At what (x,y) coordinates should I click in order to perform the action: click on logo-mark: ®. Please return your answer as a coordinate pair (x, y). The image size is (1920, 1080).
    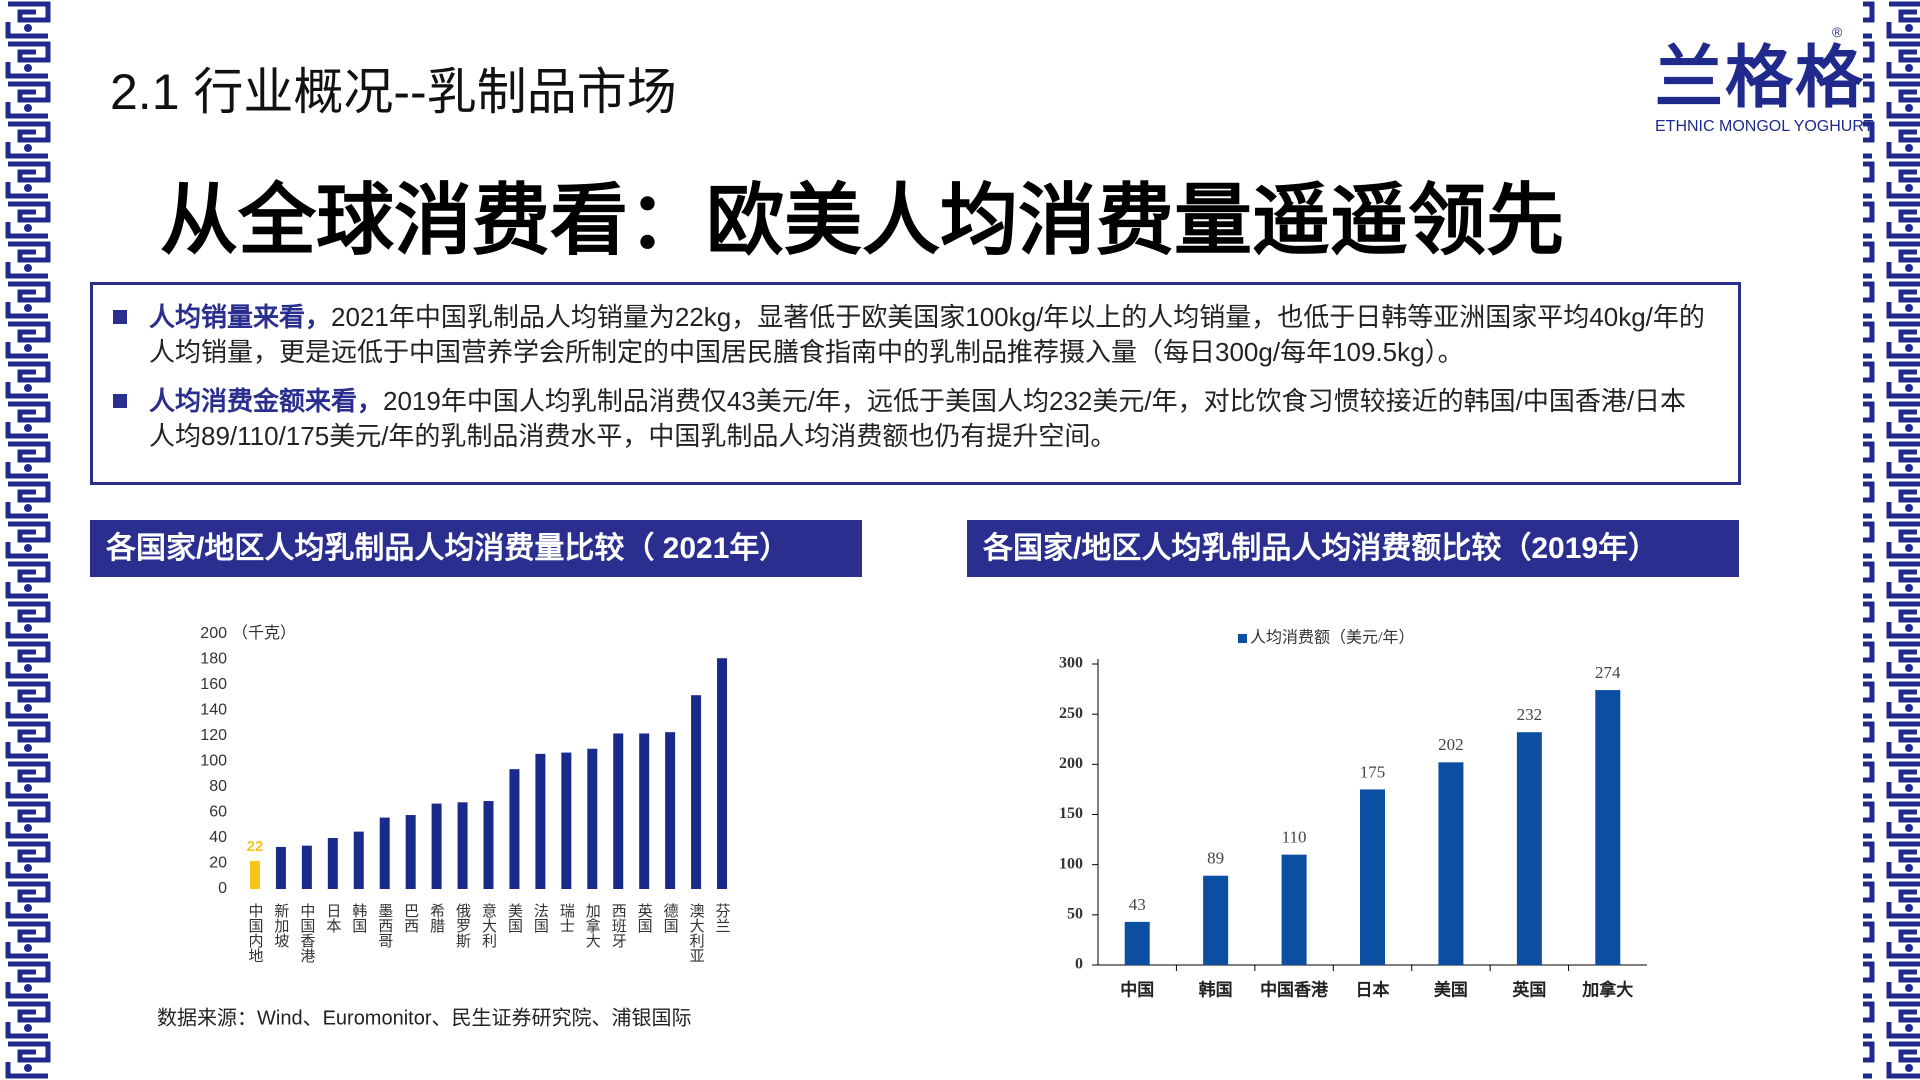
    Looking at the image, I should click on (1837, 32).